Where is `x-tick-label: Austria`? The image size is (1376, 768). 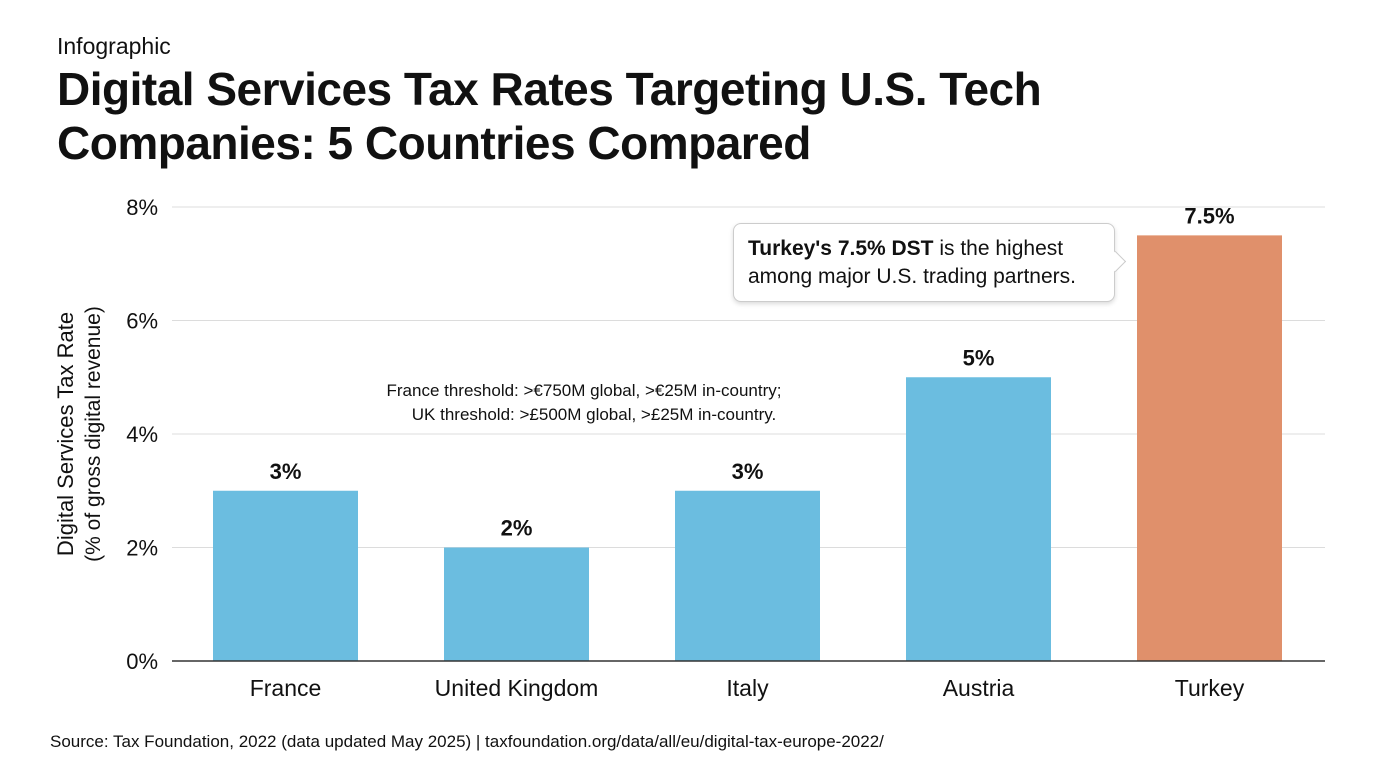
x-tick-label: Austria is located at coordinates (979, 688).